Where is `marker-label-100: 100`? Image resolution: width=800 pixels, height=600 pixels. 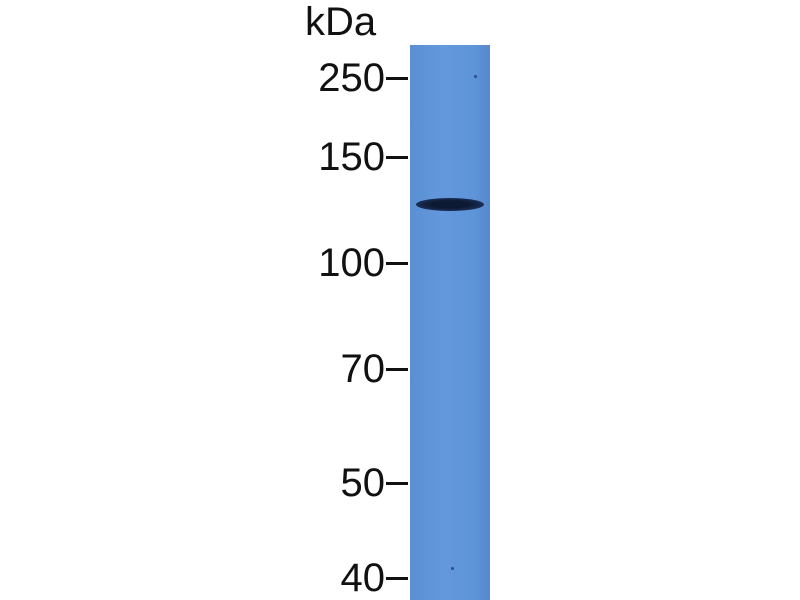
marker-label-100: 100 is located at coordinates (351, 263).